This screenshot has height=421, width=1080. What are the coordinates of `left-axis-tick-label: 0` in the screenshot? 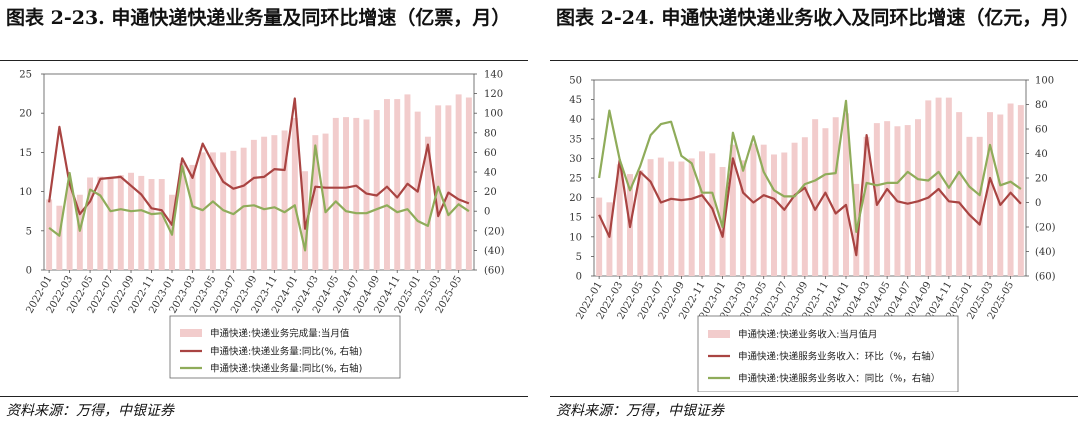 It's located at (579, 277).